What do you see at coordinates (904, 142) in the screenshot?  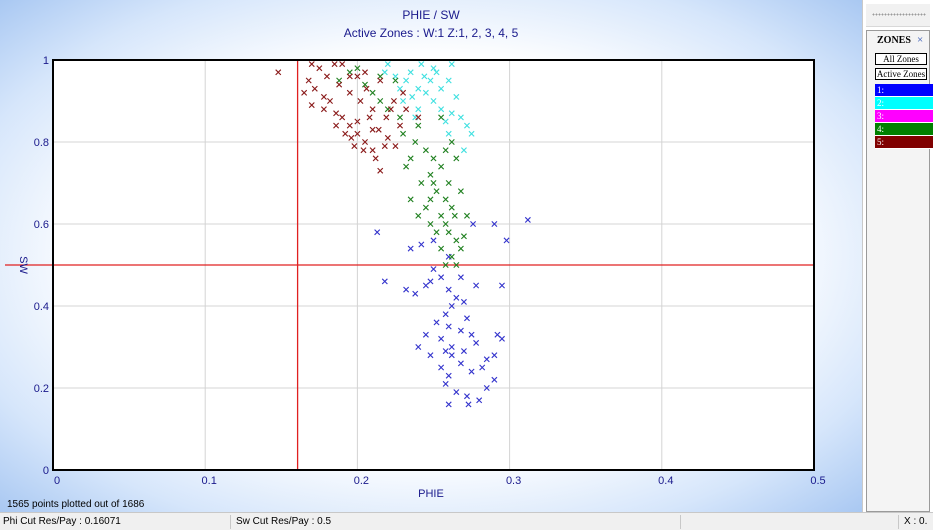 I see `zone-item-5: 5:` at bounding box center [904, 142].